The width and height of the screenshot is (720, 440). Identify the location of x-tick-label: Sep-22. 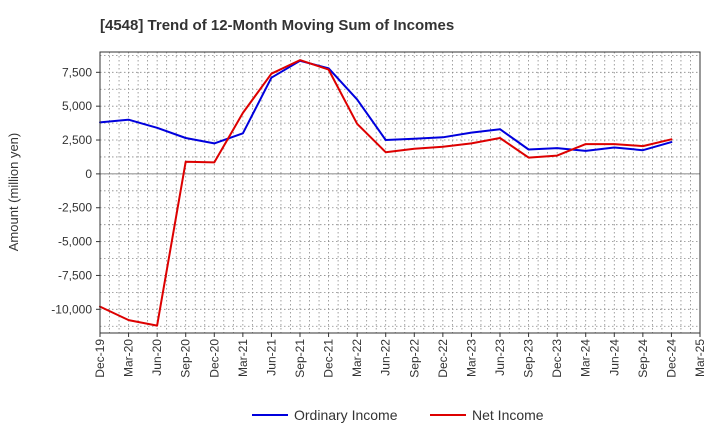
(414, 358).